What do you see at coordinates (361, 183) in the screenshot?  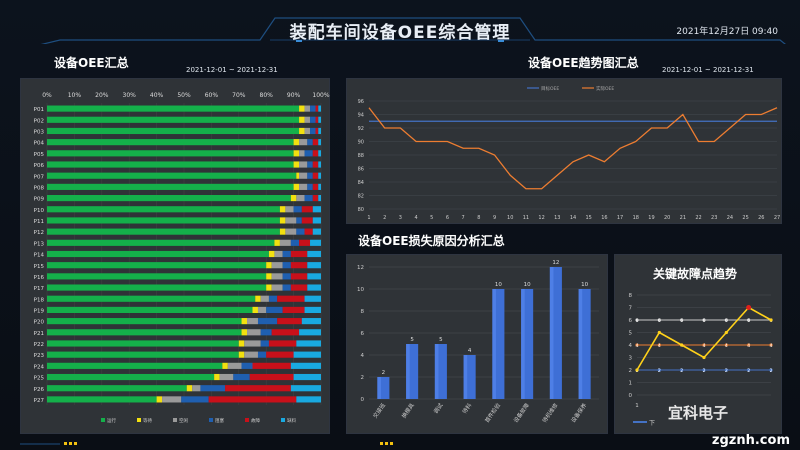 I see `y-tick-label: 84` at bounding box center [361, 183].